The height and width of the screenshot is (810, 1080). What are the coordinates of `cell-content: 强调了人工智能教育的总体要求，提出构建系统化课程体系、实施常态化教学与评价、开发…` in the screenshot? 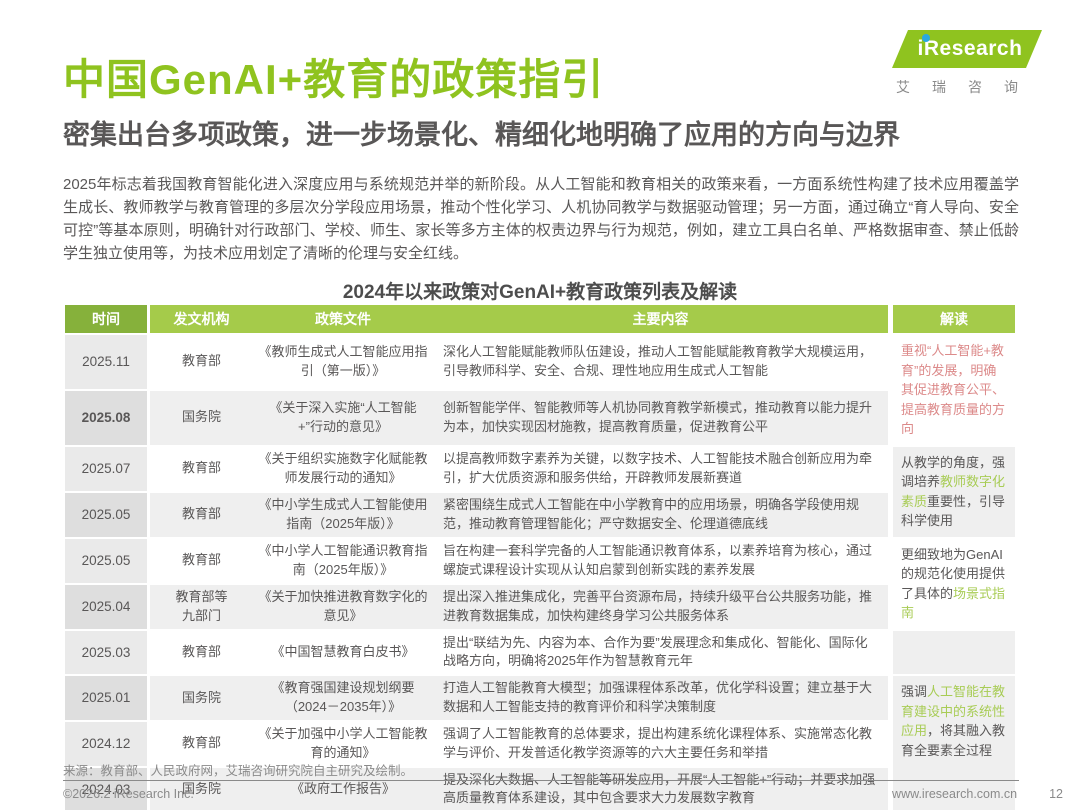 It's located at (663, 743).